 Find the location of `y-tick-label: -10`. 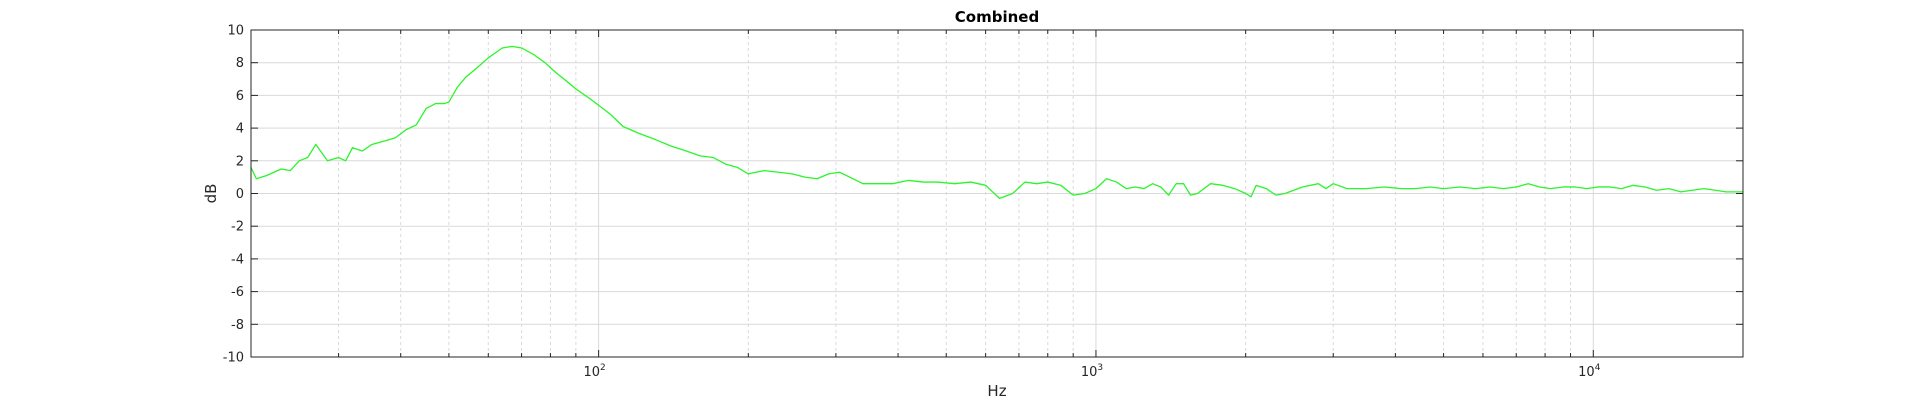

y-tick-label: -10 is located at coordinates (233, 358).